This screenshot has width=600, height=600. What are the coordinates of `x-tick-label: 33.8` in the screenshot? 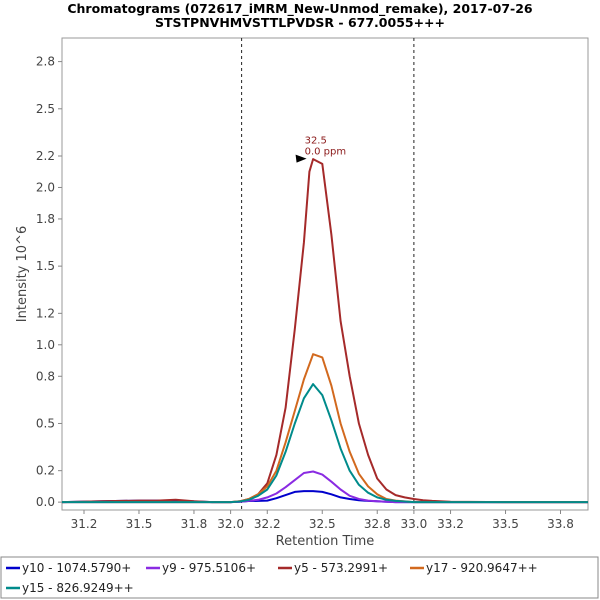 It's located at (560, 524).